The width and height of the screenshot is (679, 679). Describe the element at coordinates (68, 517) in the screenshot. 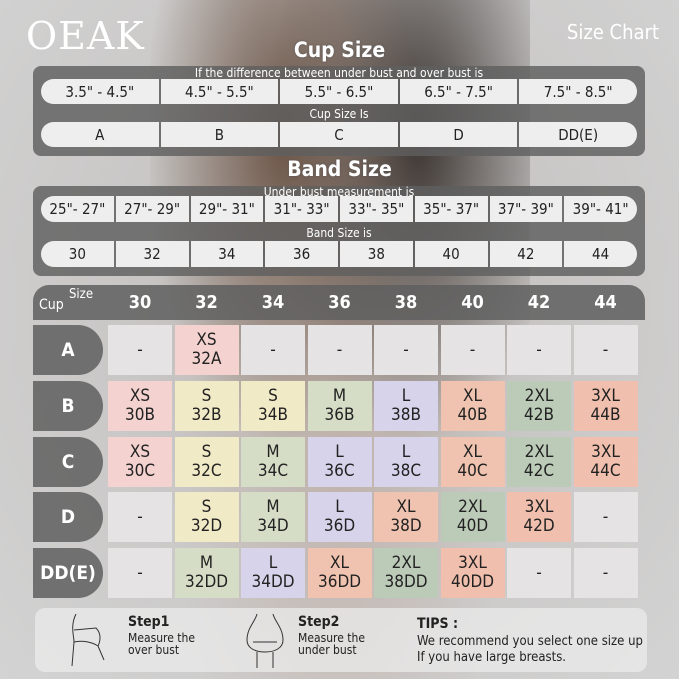

I see `row-label-D: D` at that location.